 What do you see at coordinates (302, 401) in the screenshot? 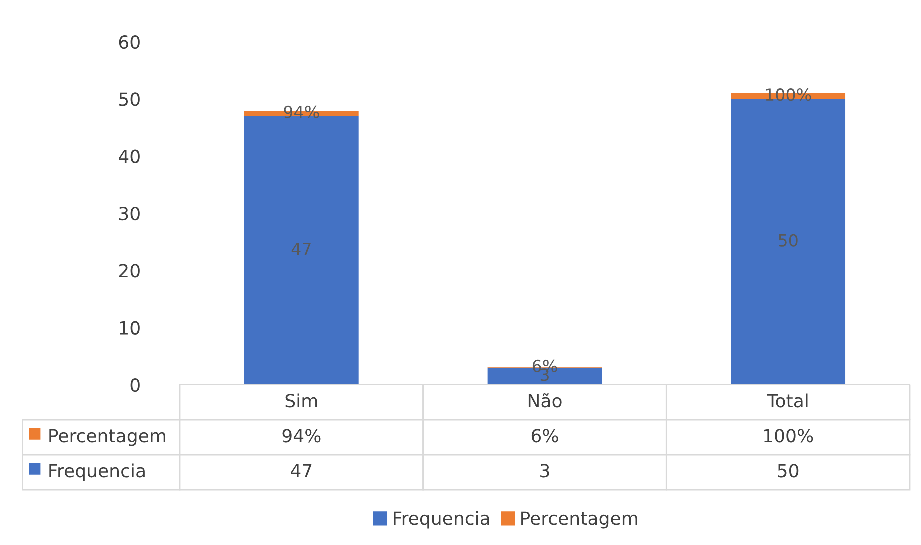
I see `x-tick-label: Sim` at bounding box center [302, 401].